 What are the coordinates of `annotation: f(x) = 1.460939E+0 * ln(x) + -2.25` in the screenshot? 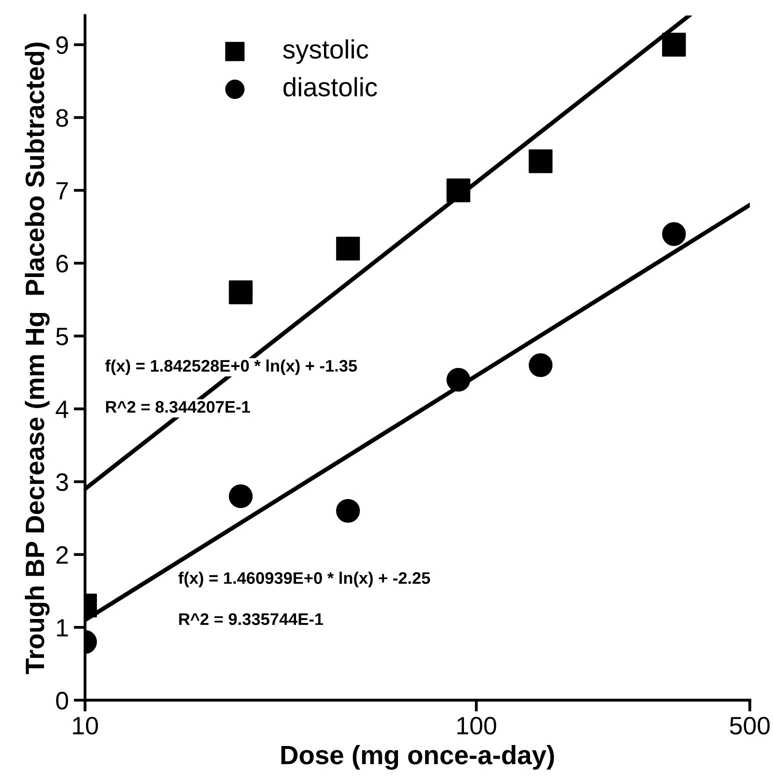 It's located at (304, 580).